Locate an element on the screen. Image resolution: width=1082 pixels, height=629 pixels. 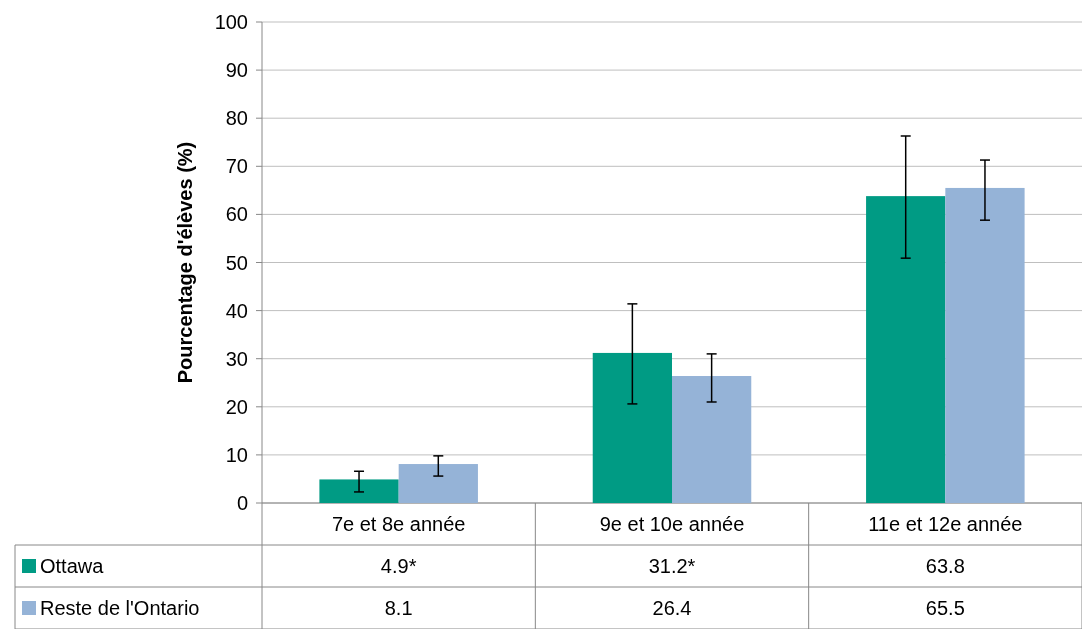
x-tick-label: 9e et 10e année is located at coordinates (672, 524).